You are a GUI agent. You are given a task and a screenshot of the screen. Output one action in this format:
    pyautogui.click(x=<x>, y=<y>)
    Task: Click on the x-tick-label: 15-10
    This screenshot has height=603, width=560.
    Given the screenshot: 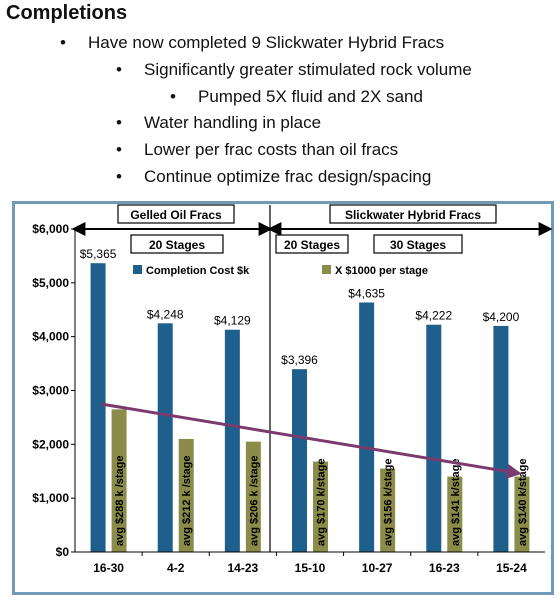 What is the action you would take?
    pyautogui.click(x=310, y=568)
    